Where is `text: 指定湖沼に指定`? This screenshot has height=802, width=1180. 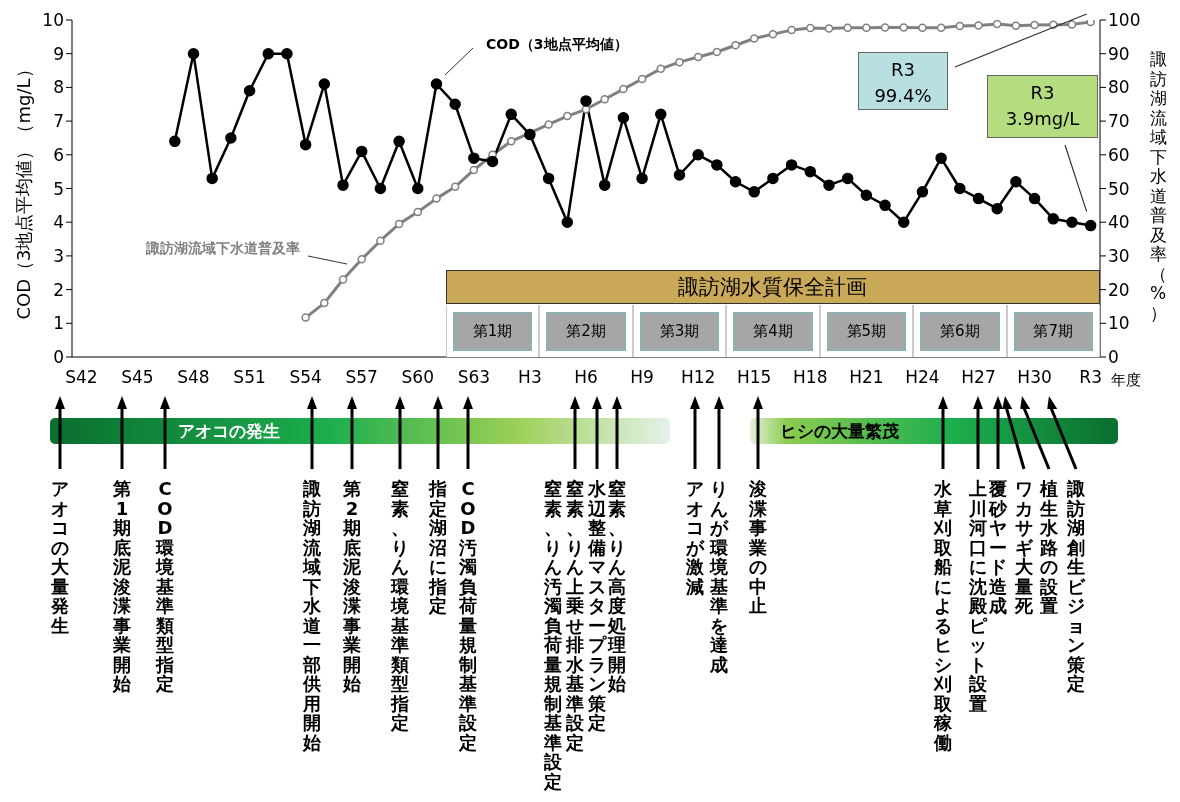 text: 指定湖沼に指定 is located at coordinates (438, 547).